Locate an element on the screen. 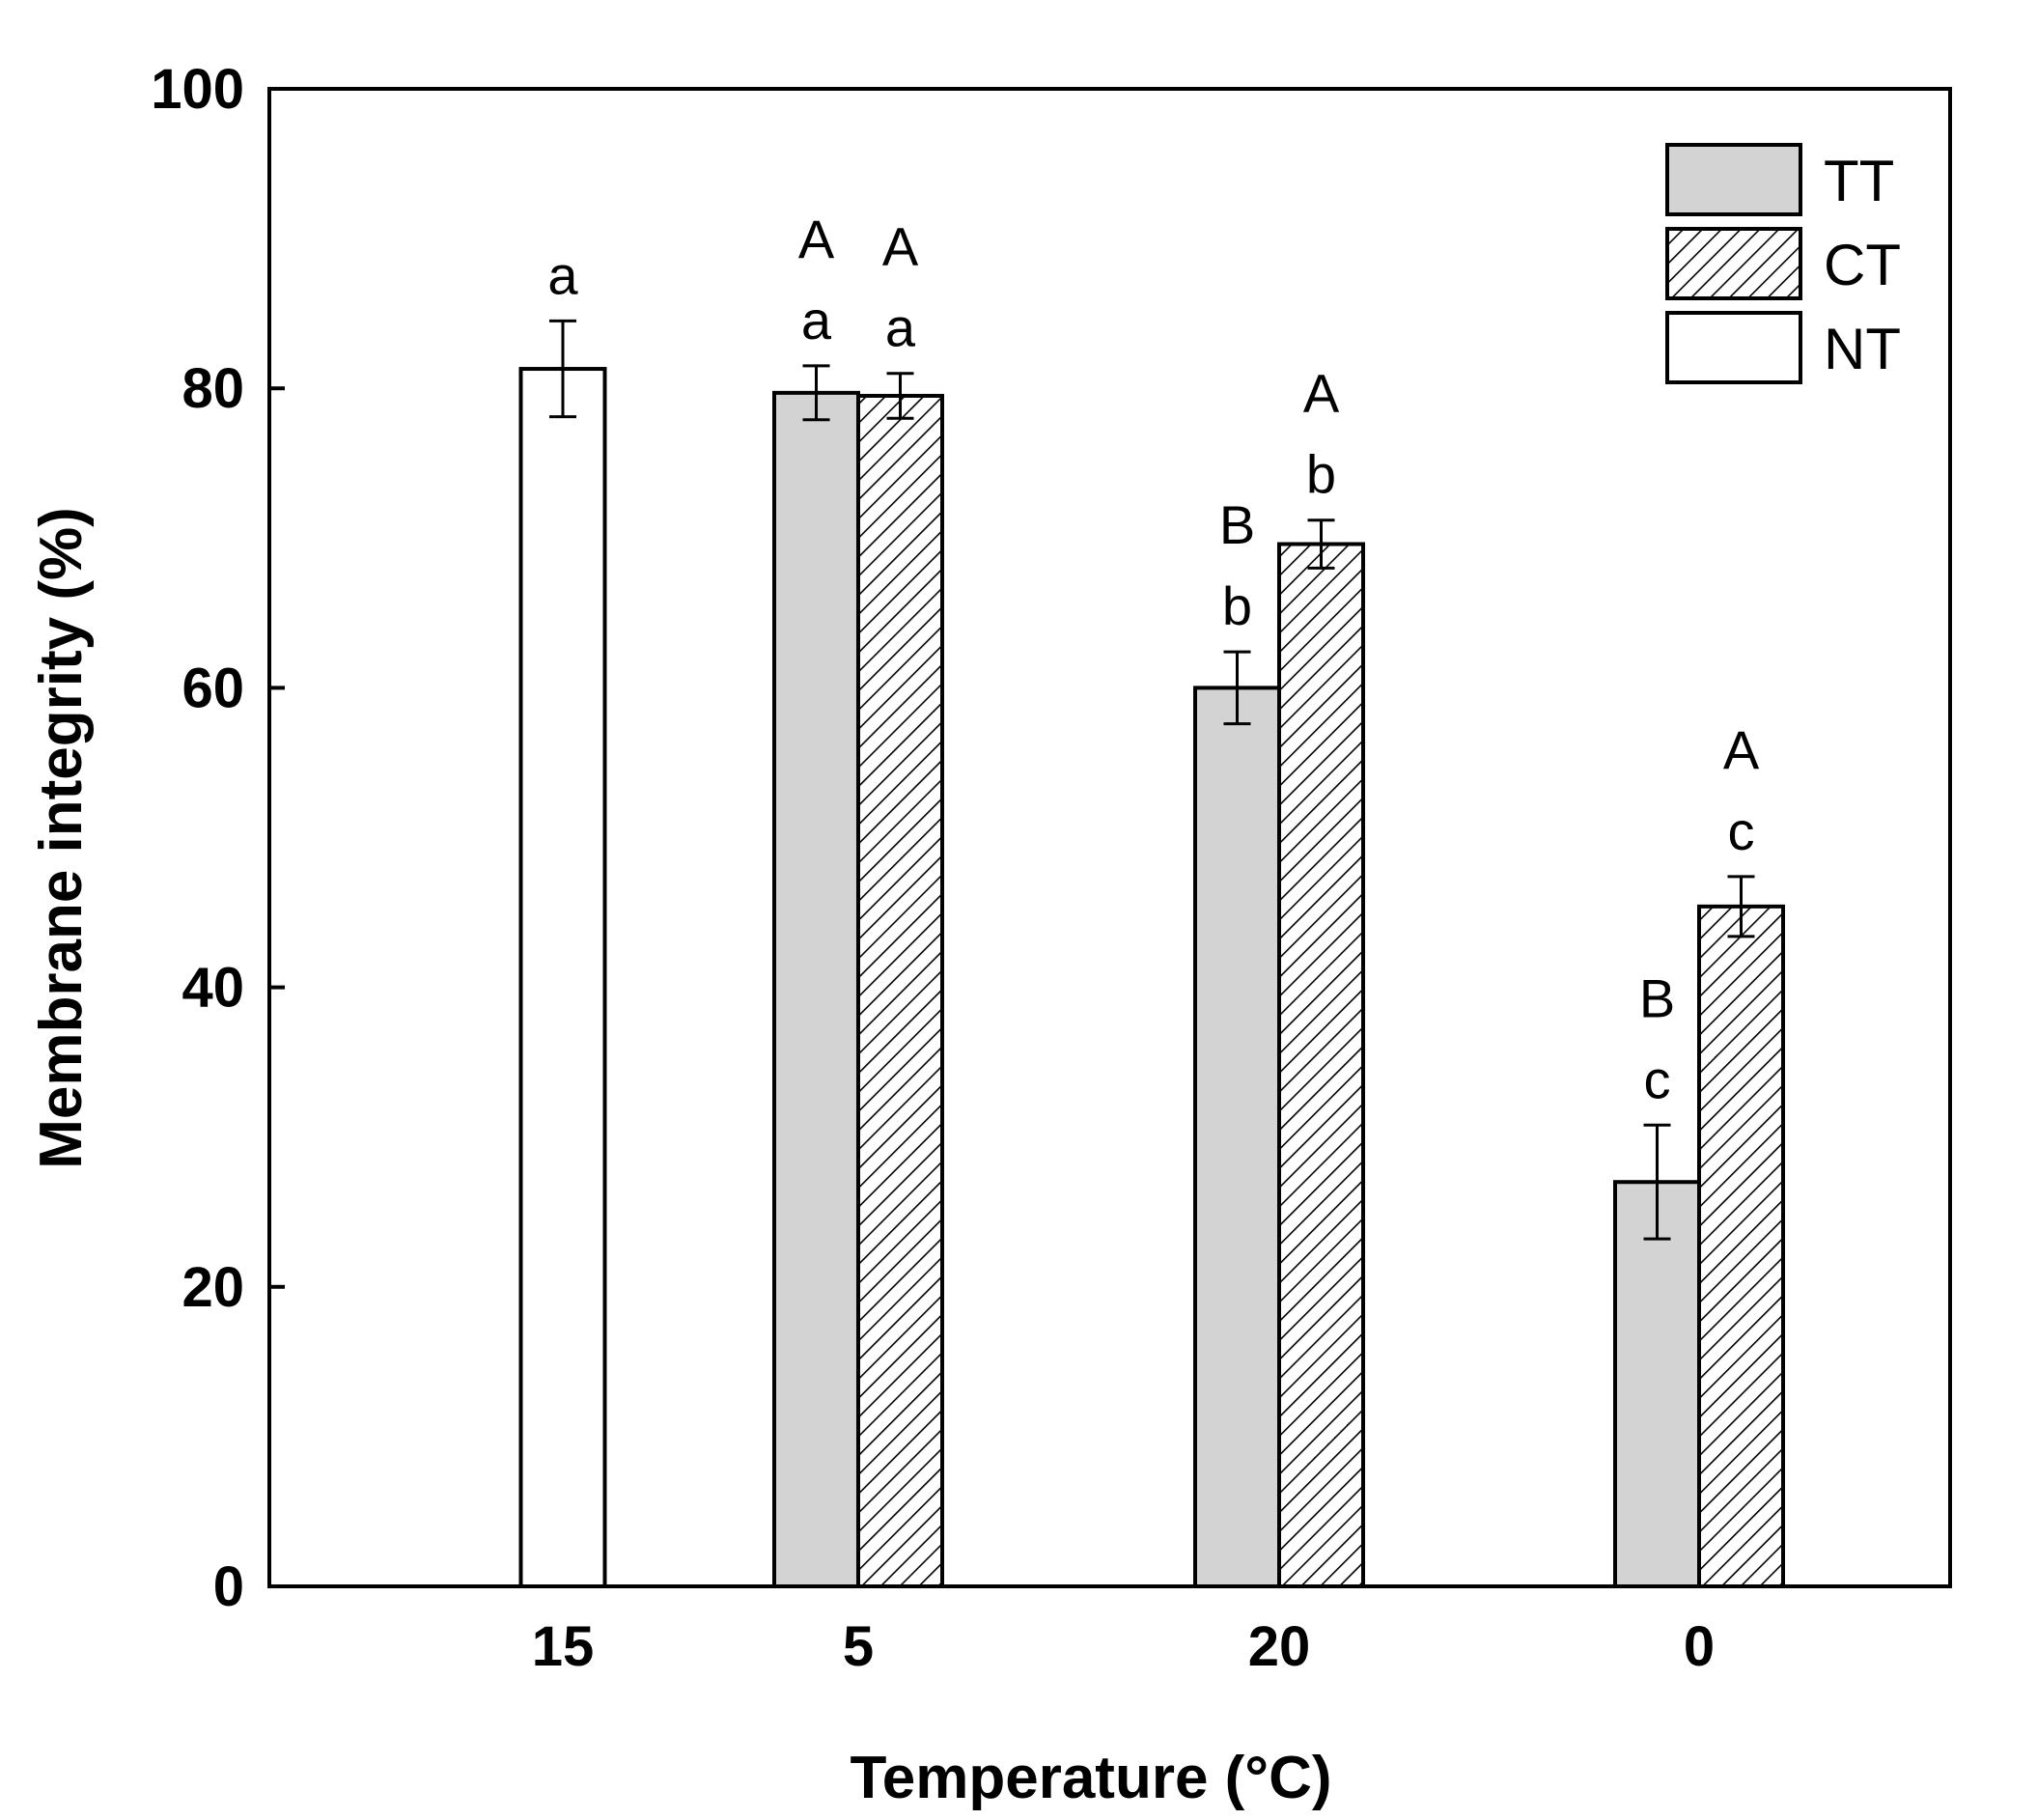 The height and width of the screenshot is (1820, 2037). legend-label-ct: CT is located at coordinates (1863, 265).